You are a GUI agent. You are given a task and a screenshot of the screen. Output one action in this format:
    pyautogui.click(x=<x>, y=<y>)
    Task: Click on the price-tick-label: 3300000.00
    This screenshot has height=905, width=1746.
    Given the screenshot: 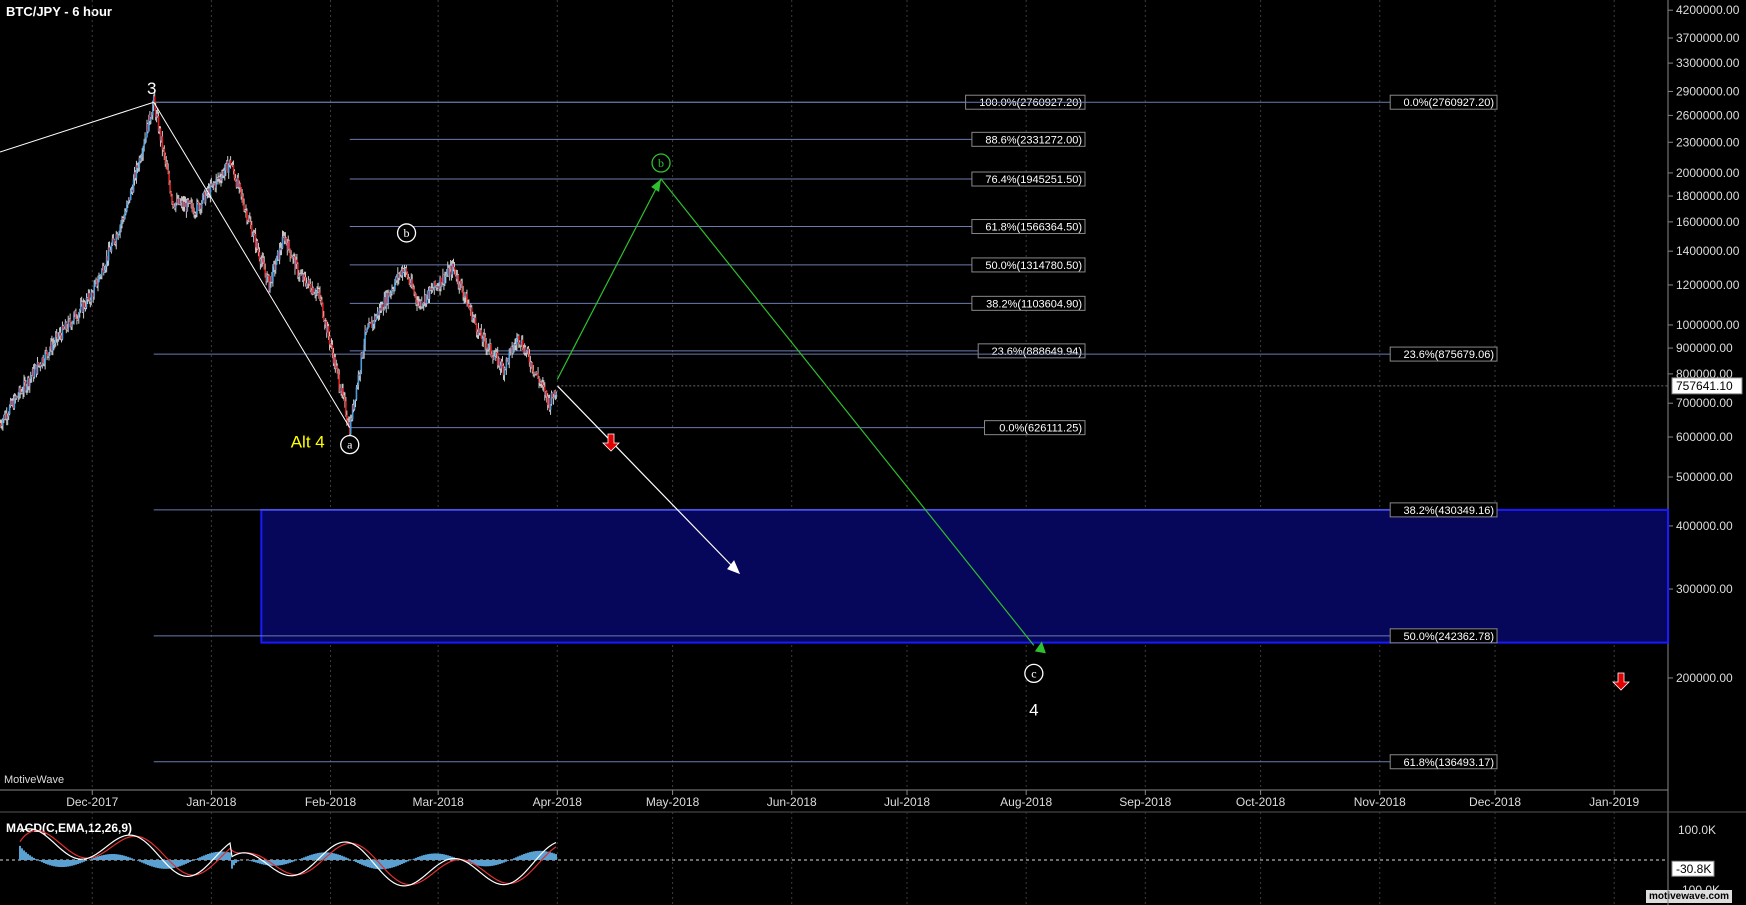 What is the action you would take?
    pyautogui.click(x=1708, y=63)
    